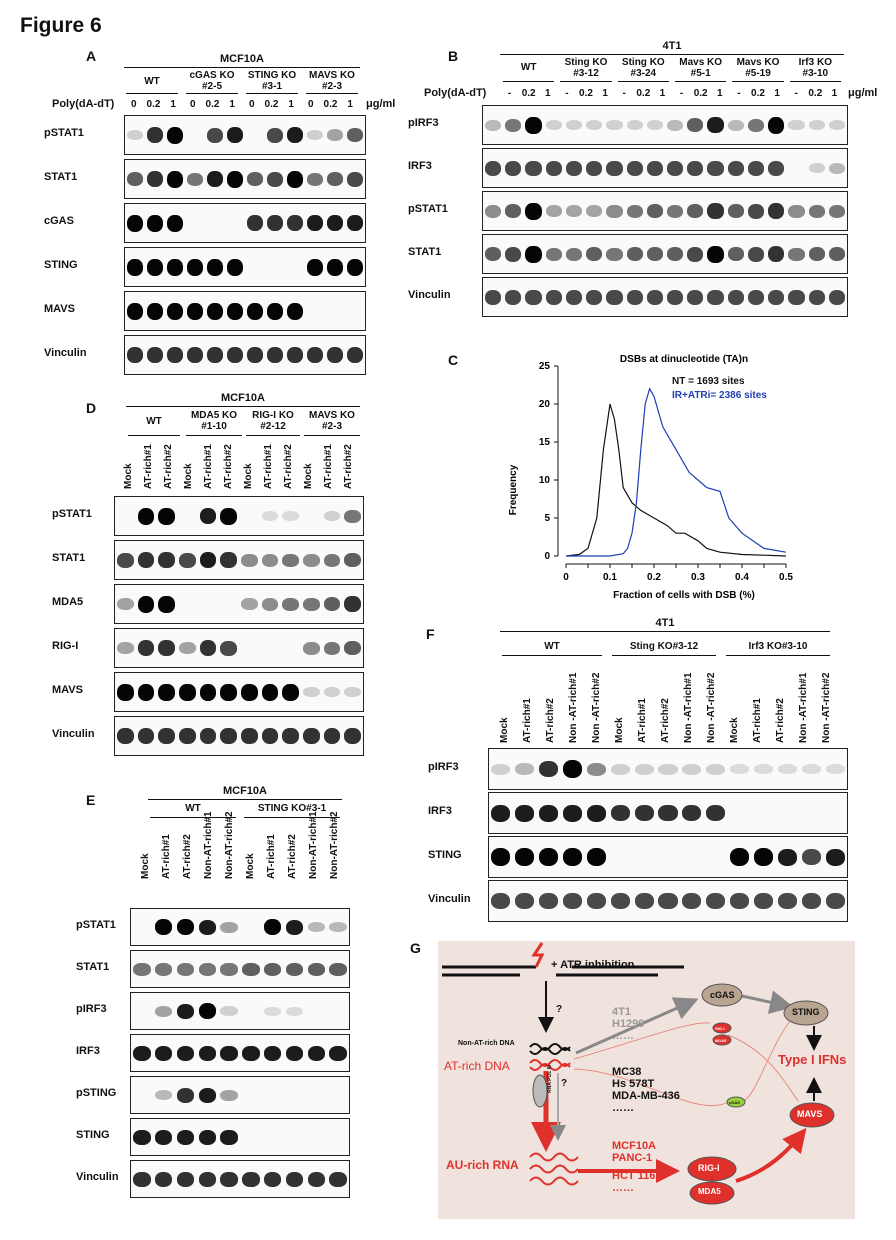  What do you see at coordinates (564, 1083) in the screenshot?
I see `question2-label: ?` at bounding box center [564, 1083].